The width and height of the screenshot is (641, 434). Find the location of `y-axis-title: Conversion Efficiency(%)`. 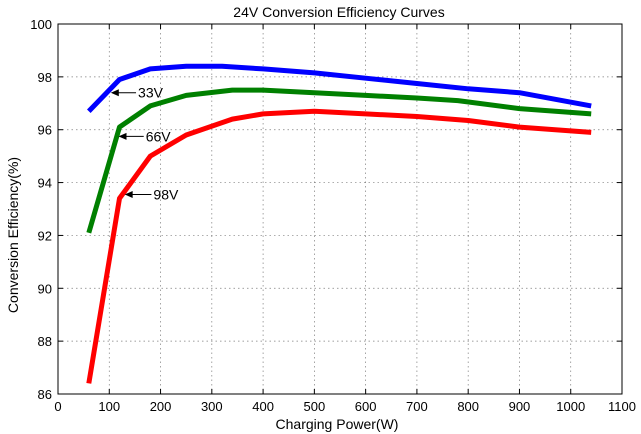

y-axis-title: Conversion Efficiency(%) is located at coordinates (13, 235).